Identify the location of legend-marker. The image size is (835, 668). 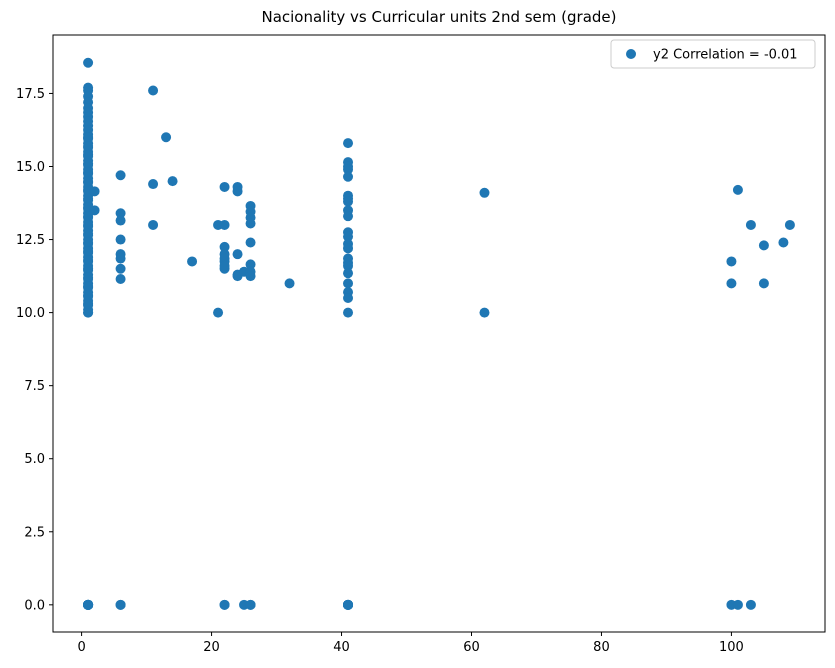
(631, 54).